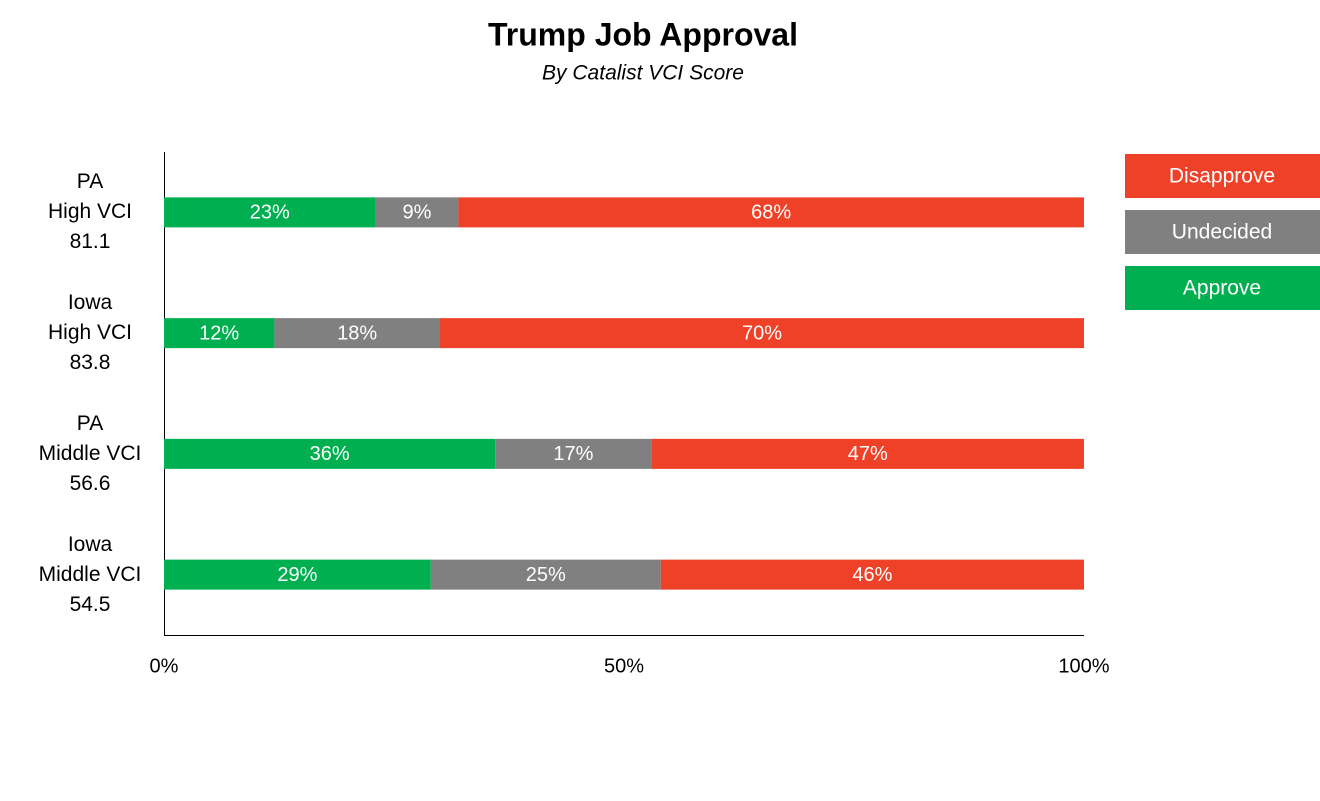  Describe the element at coordinates (90, 453) in the screenshot. I see `y-tick-label: PA Middle VCI 56.6` at that location.